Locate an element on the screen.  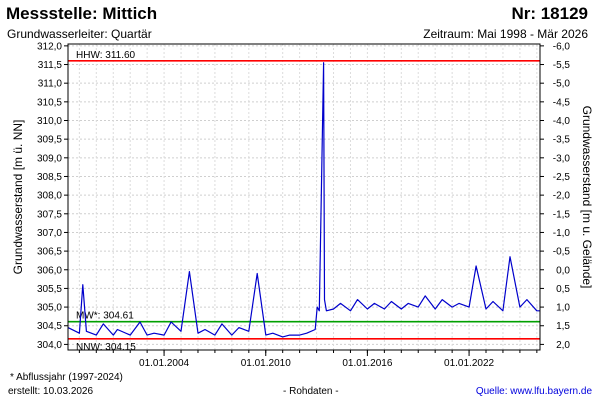
y-tick-label-left: 304,0 is located at coordinates (49, 345).